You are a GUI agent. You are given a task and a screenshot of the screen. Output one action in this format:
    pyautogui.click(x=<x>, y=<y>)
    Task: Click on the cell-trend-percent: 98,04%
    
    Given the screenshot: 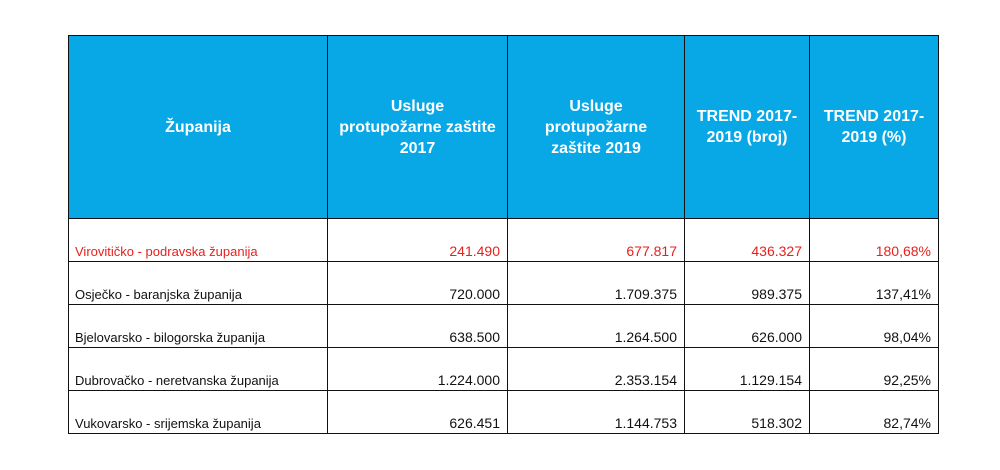 What is the action you would take?
    pyautogui.click(x=874, y=326)
    